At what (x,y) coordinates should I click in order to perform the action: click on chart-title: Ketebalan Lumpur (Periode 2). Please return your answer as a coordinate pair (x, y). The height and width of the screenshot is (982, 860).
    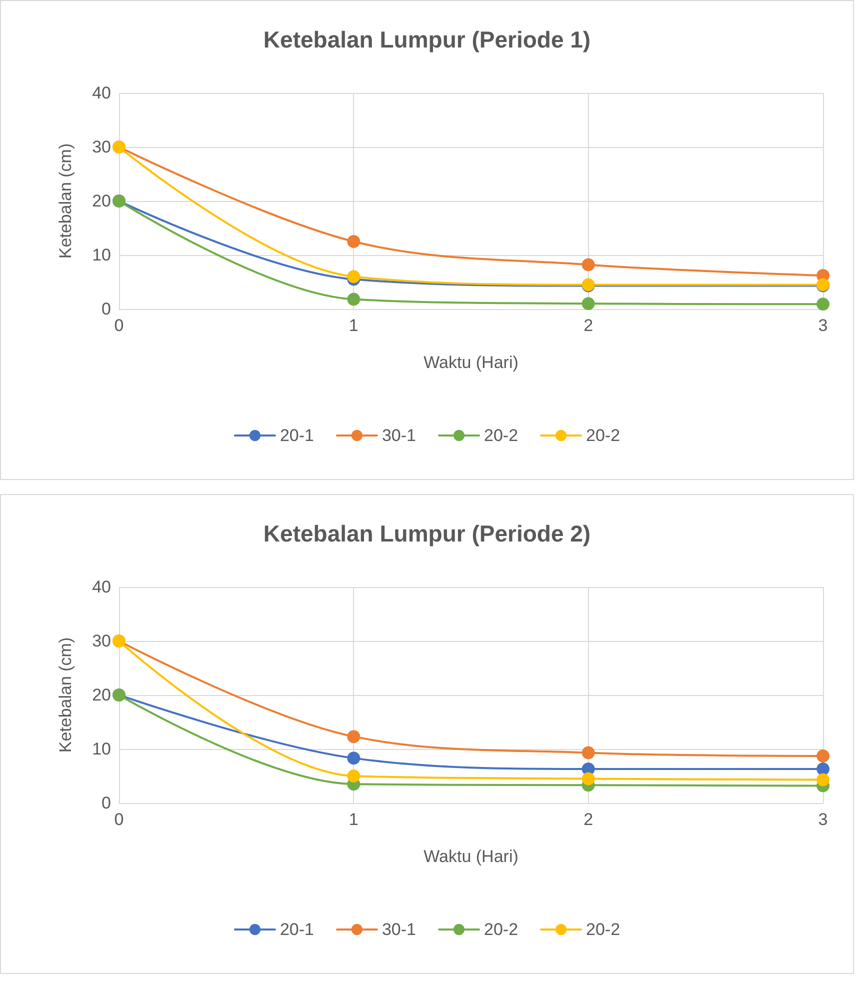
    Looking at the image, I should click on (427, 533).